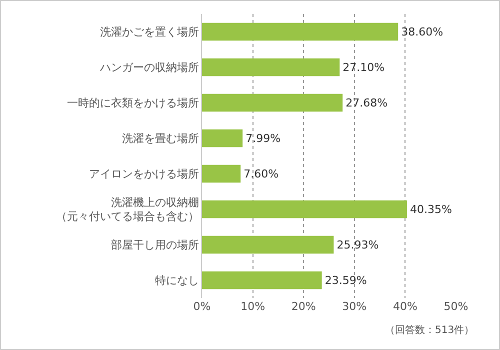  Describe the element at coordinates (429, 330) in the screenshot. I see `text: （回答数：513件）` at that location.